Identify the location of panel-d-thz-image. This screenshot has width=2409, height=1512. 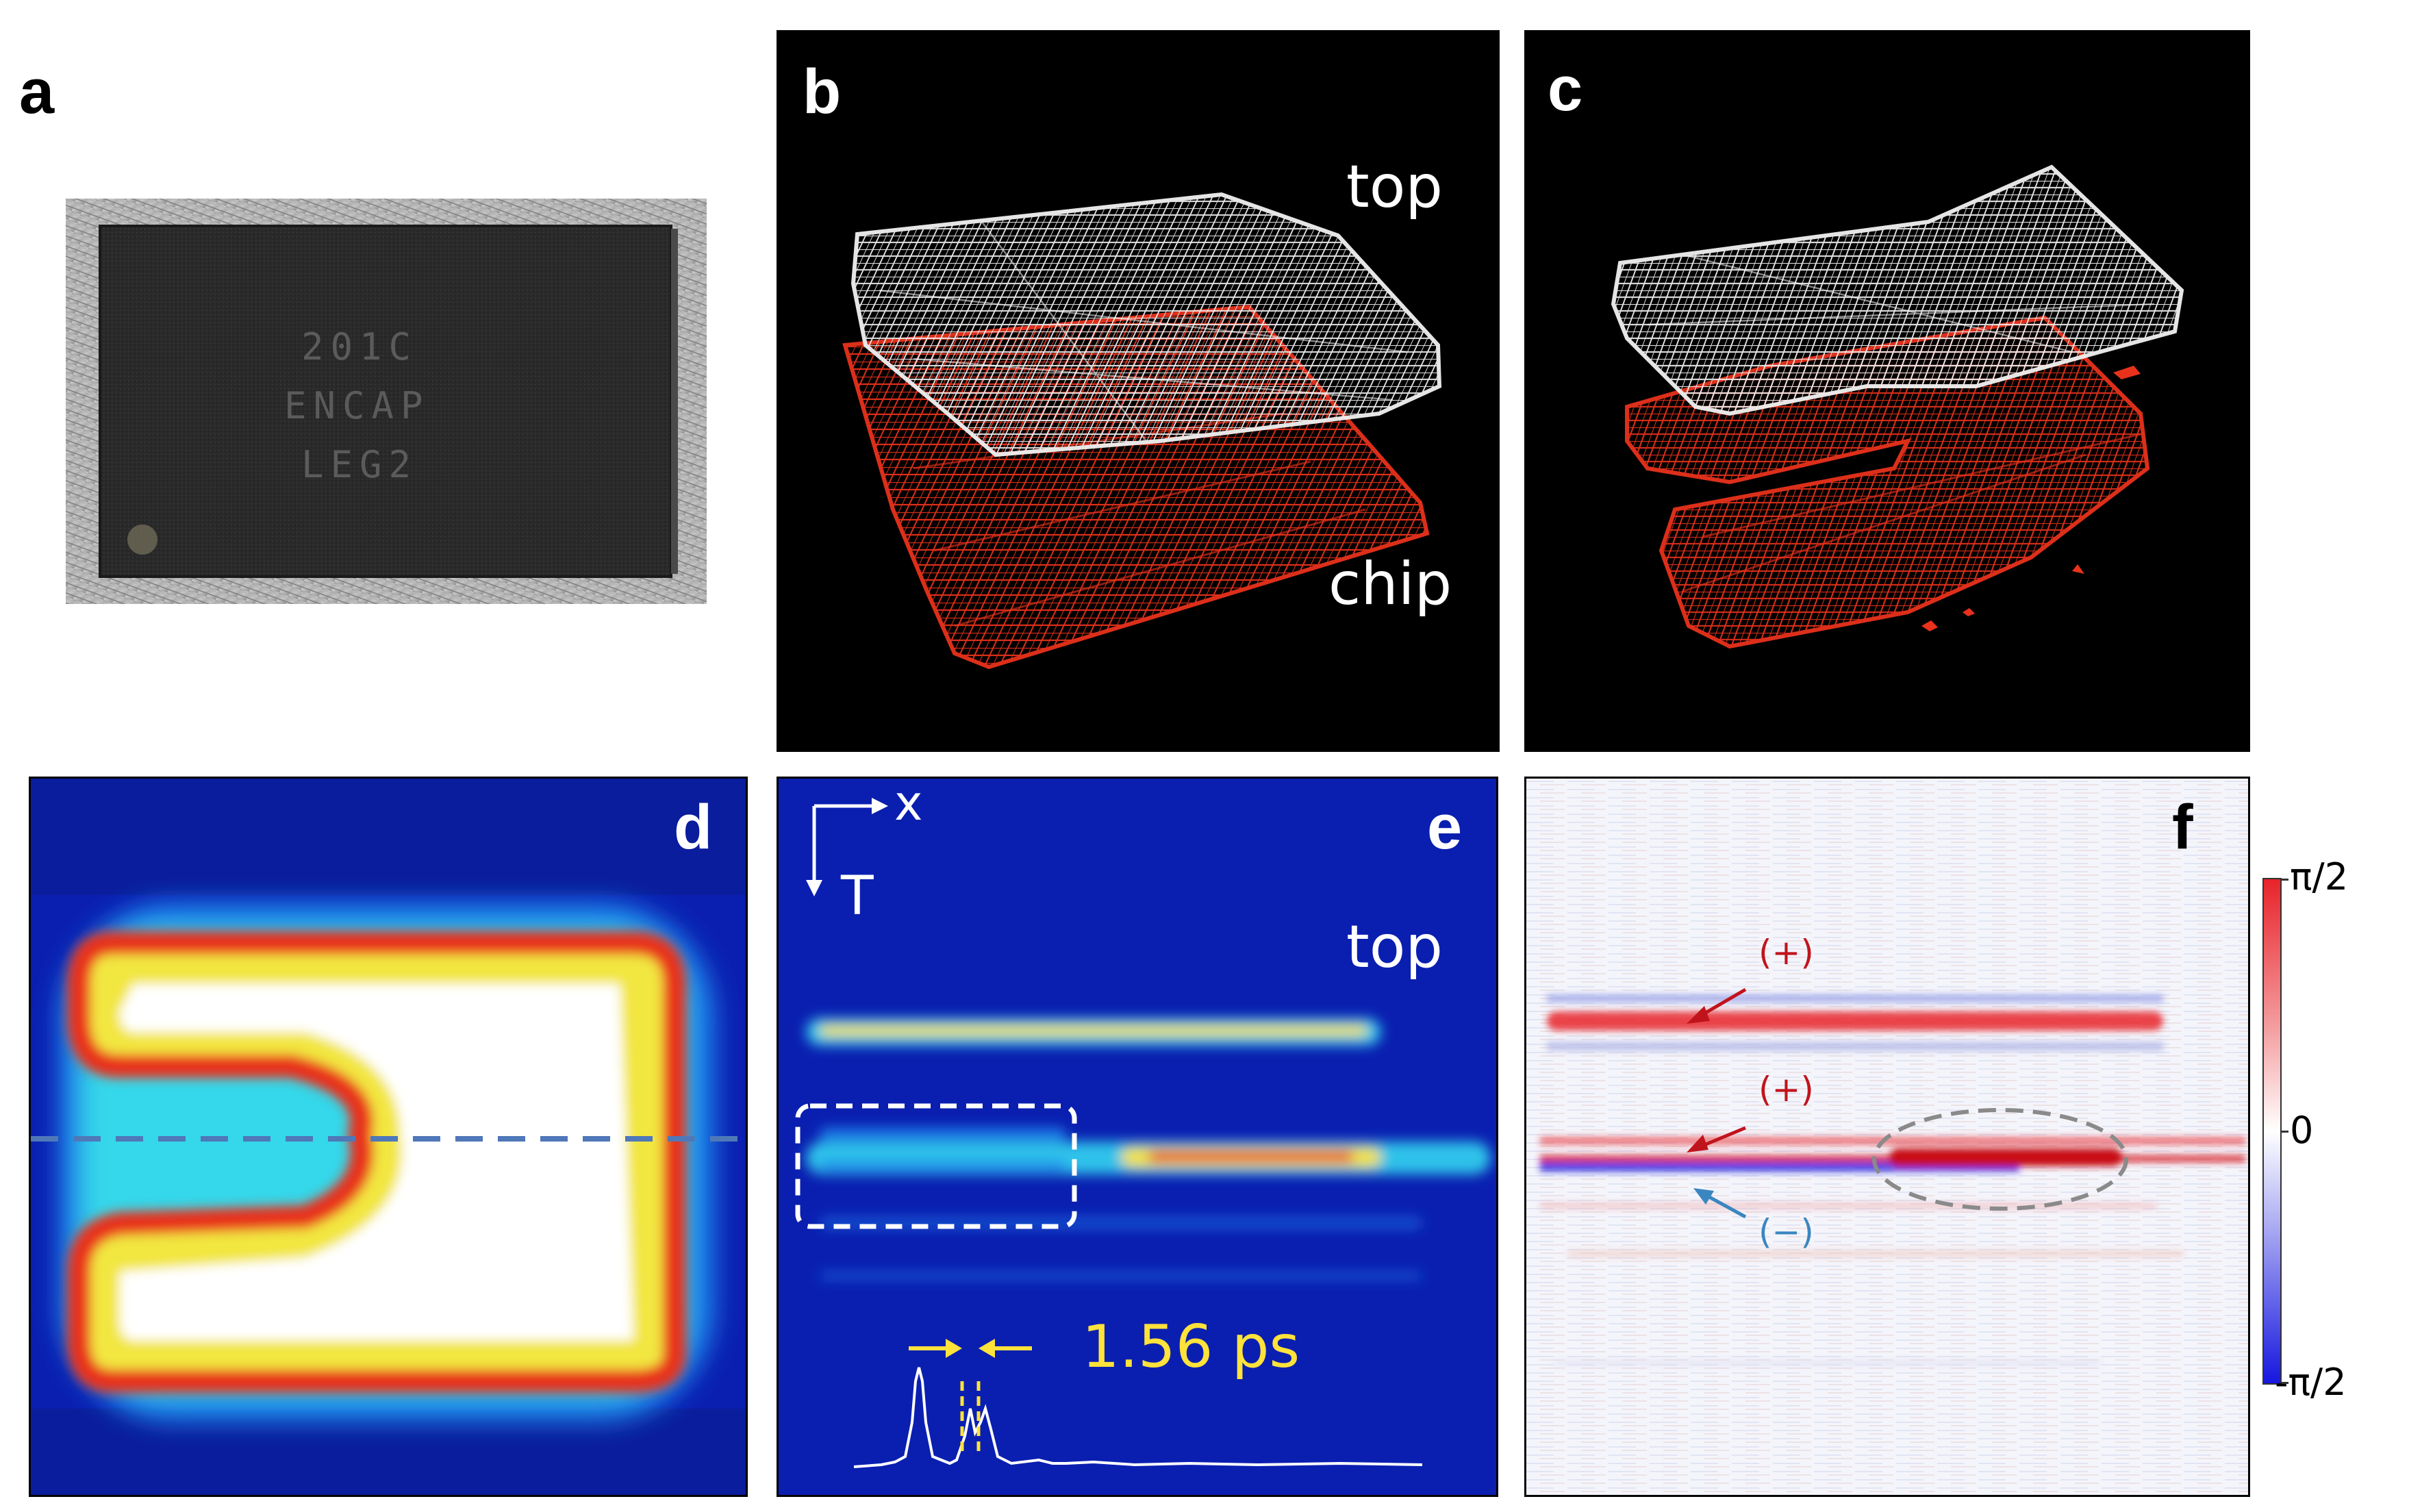
(388, 1137).